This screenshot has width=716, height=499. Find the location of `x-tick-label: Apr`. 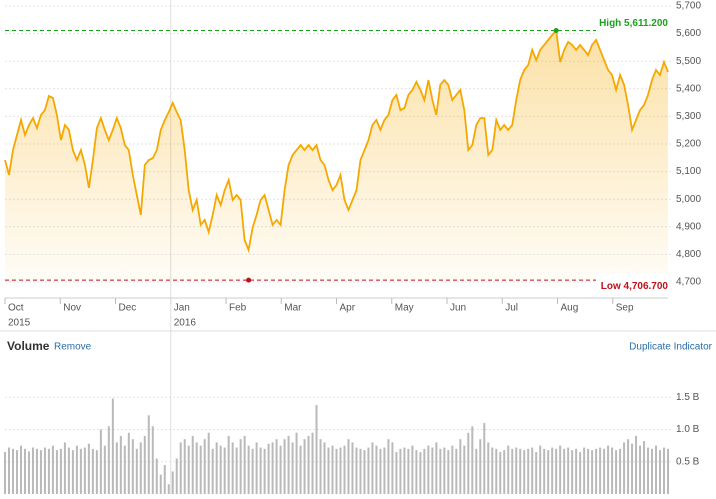

x-tick-label: Apr is located at coordinates (348, 308).